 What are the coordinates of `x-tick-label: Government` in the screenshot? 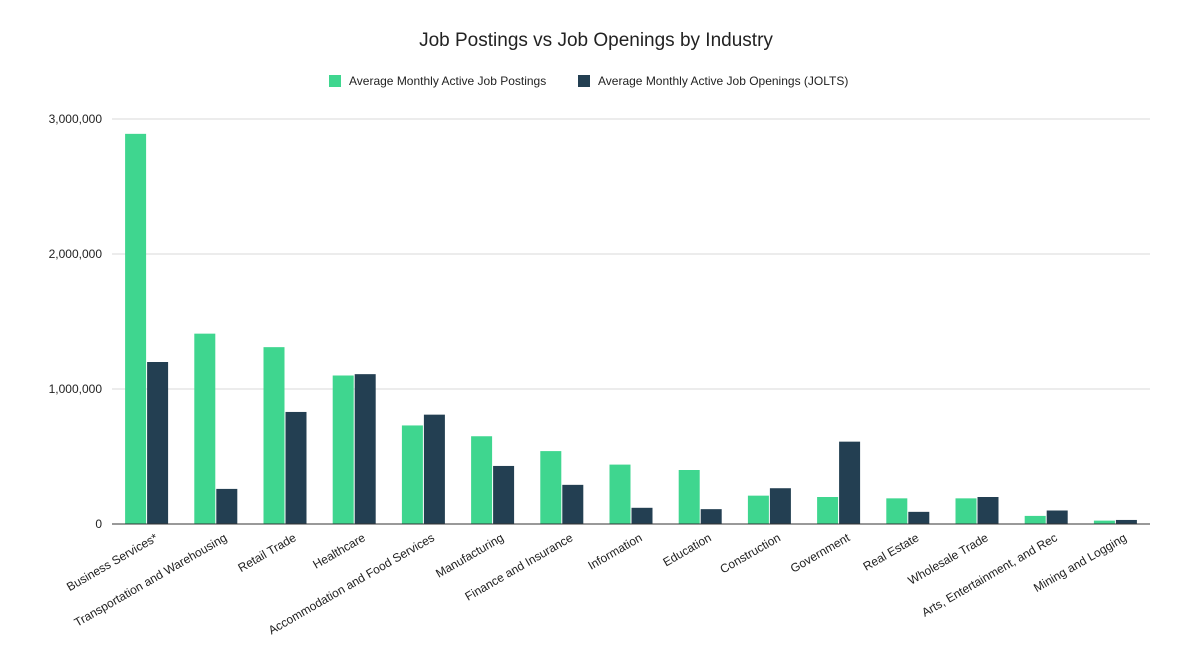 It's located at (820, 552).